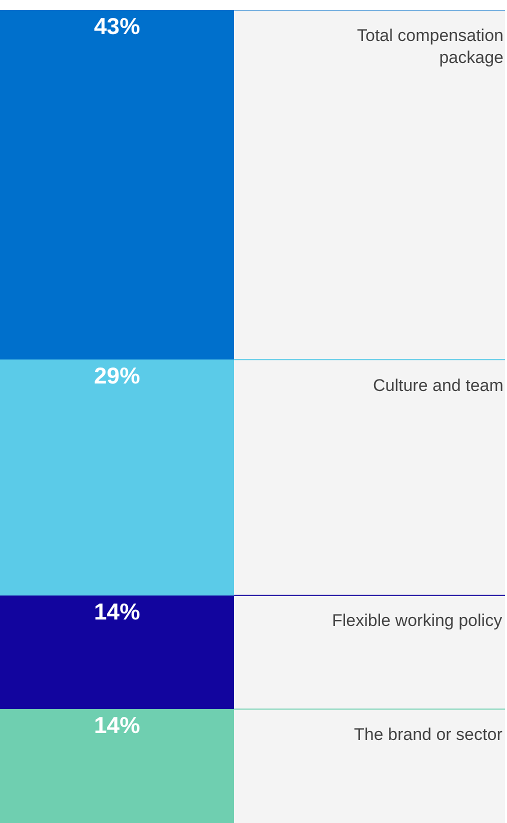 Image resolution: width=507 pixels, height=823 pixels. Describe the element at coordinates (428, 734) in the screenshot. I see `text: The brand or sector` at that location.